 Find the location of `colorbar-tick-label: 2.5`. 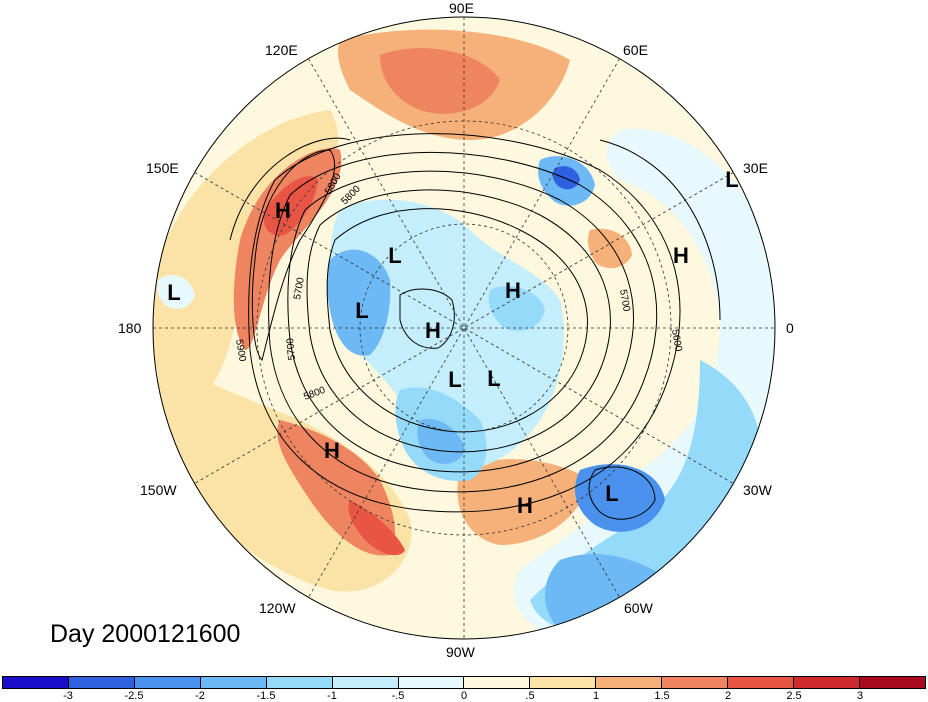

colorbar-tick-label: 2.5 is located at coordinates (794, 696).